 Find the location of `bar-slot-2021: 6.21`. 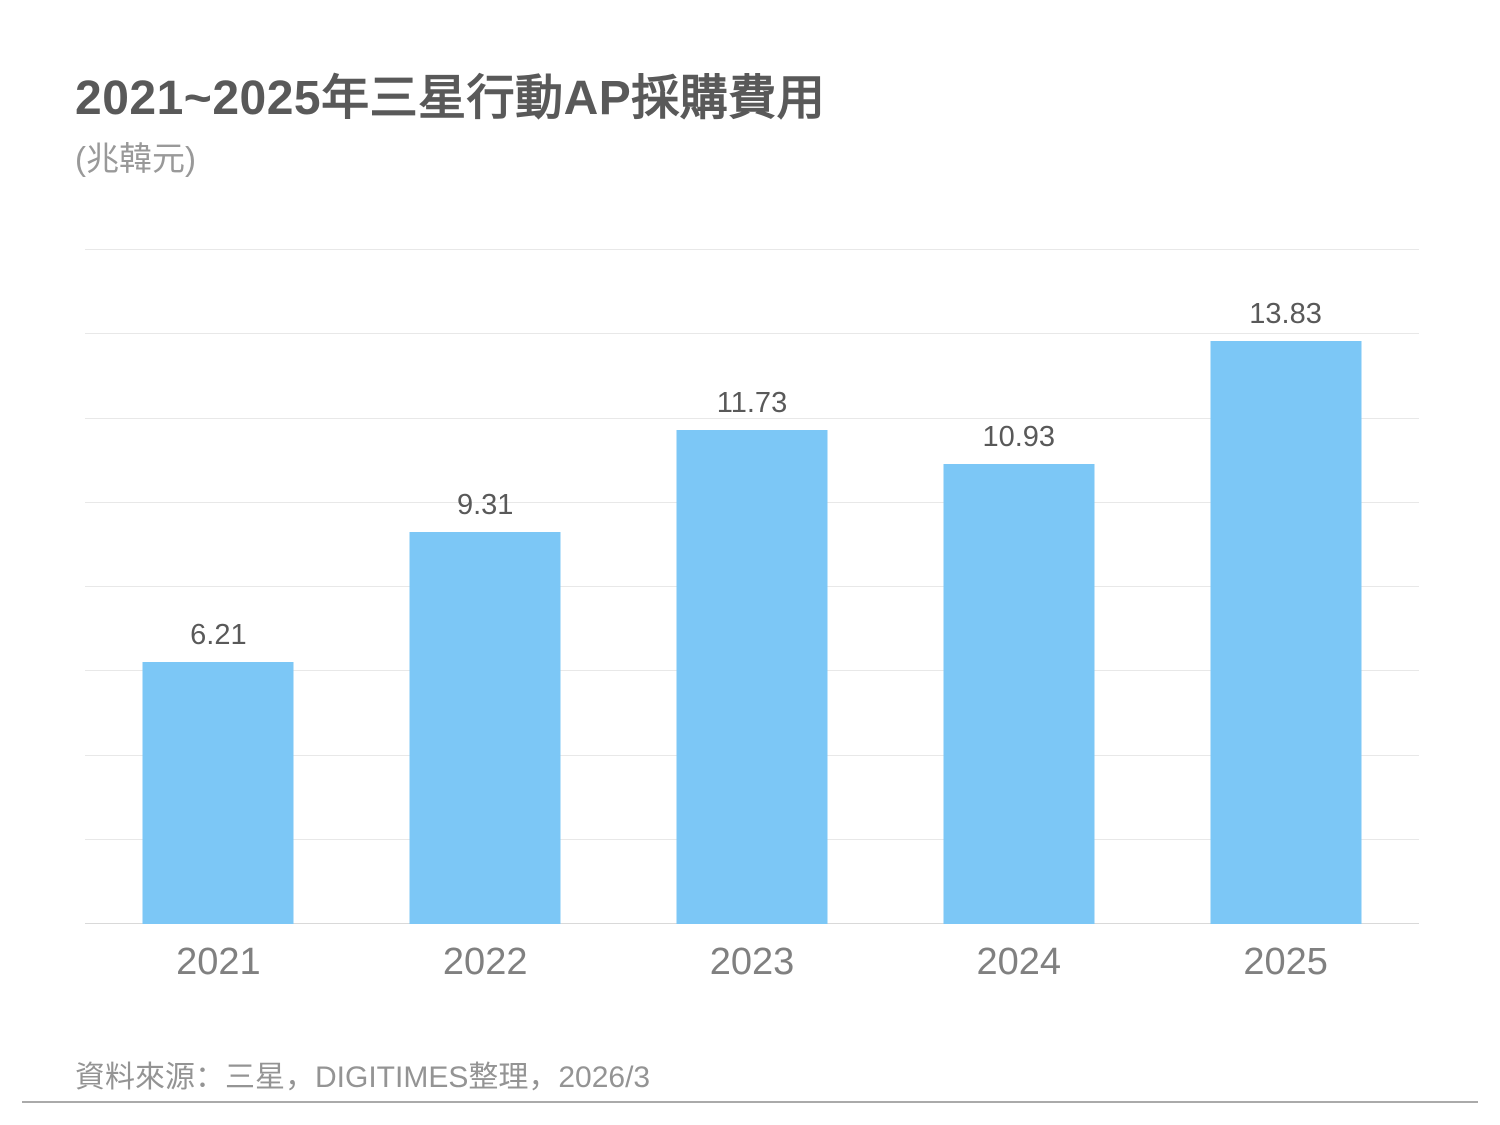

bar-slot-2021: 6.21 is located at coordinates (218, 587).